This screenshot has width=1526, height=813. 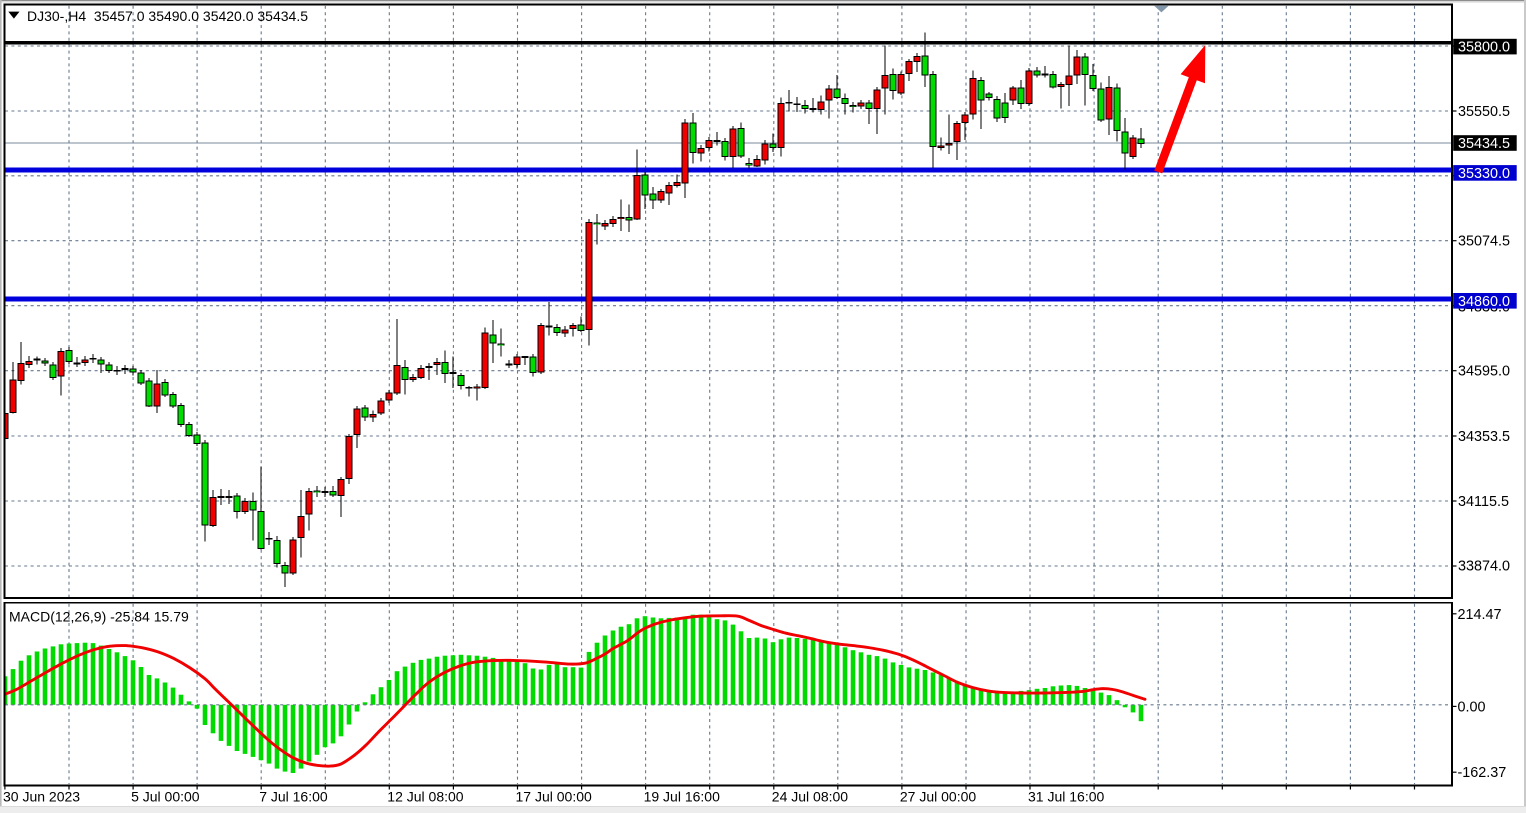 What do you see at coordinates (1484, 302) in the screenshot?
I see `svg-text: 34860.0` at bounding box center [1484, 302].